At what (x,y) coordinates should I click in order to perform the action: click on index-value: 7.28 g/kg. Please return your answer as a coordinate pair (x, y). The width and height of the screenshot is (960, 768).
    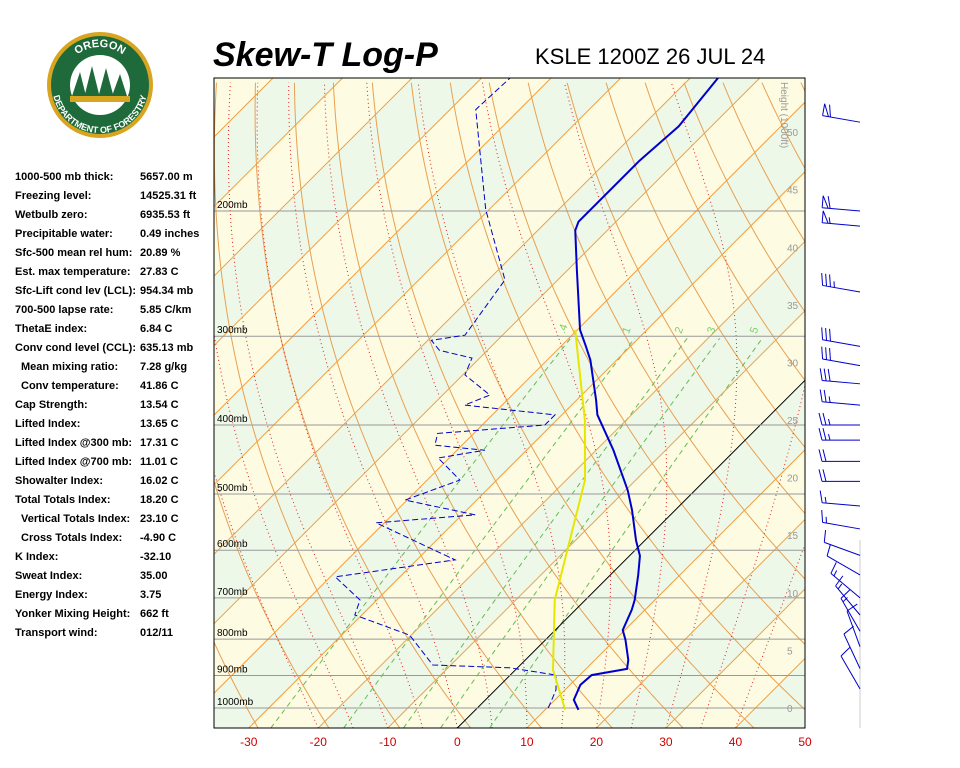
    Looking at the image, I should click on (163, 367).